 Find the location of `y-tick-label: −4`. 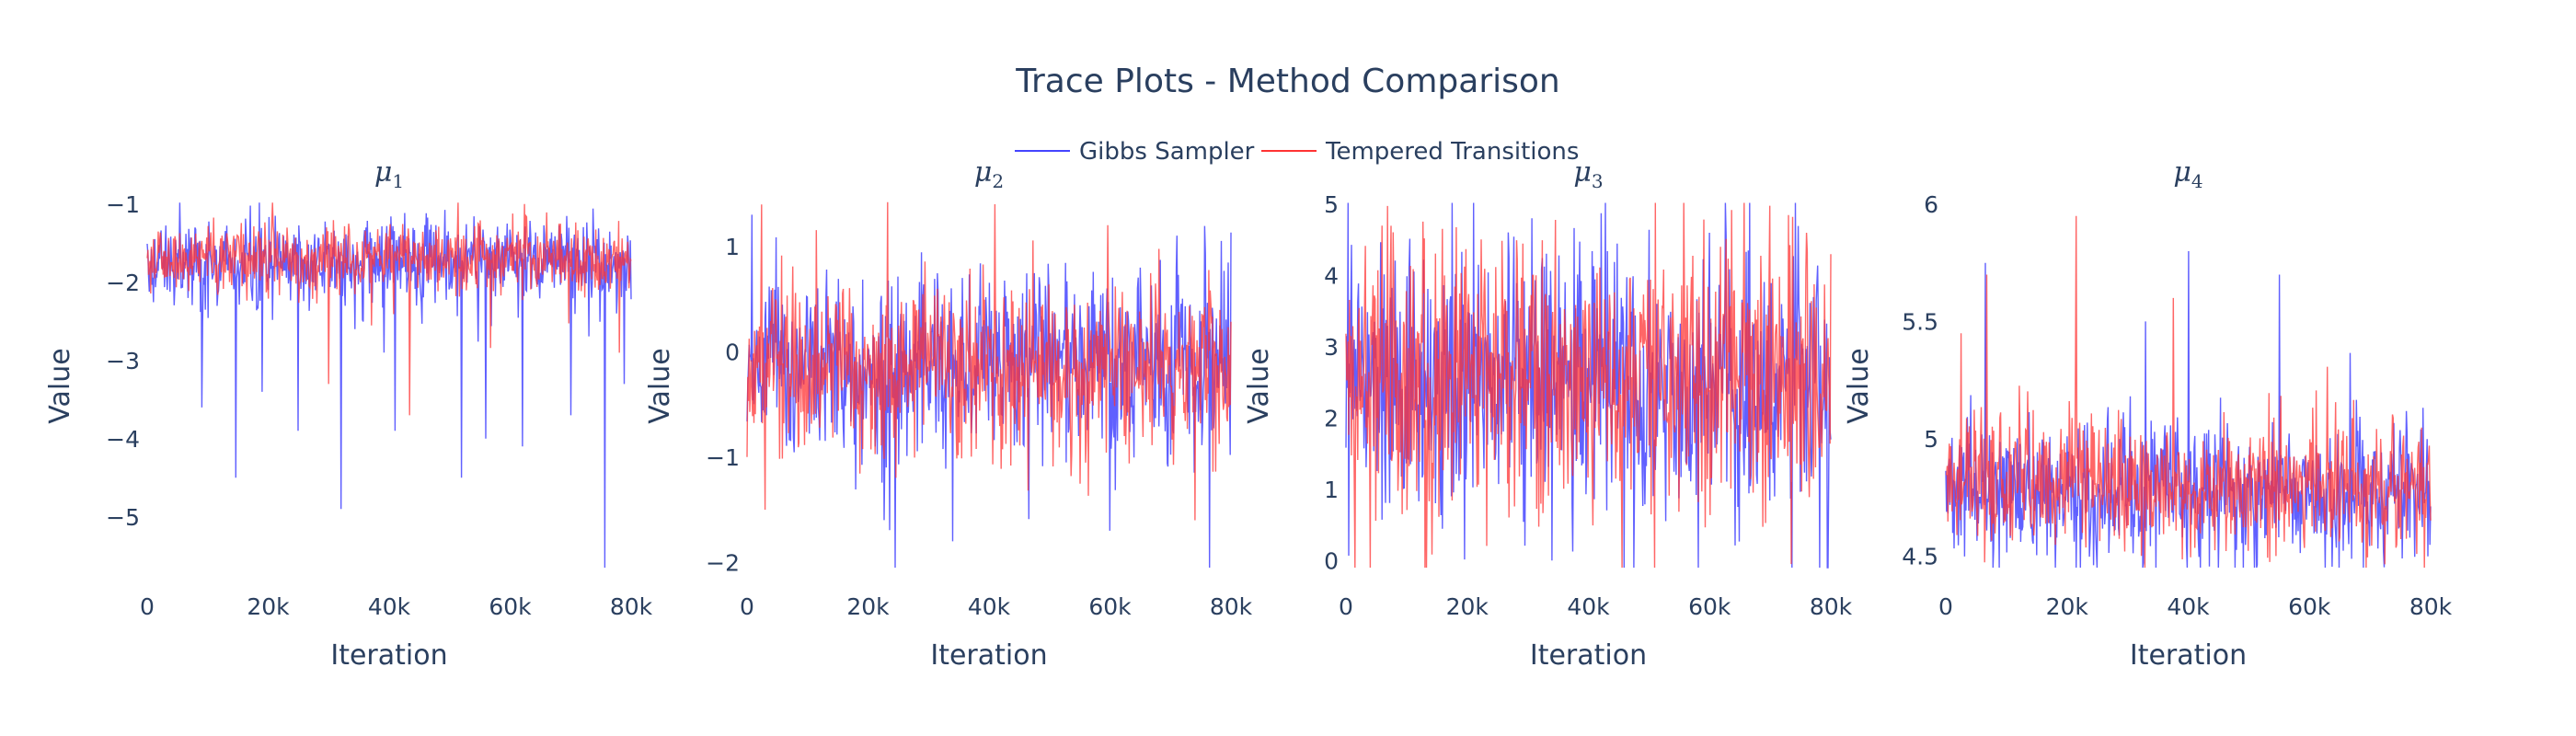

y-tick-label: −4 is located at coordinates (123, 439).